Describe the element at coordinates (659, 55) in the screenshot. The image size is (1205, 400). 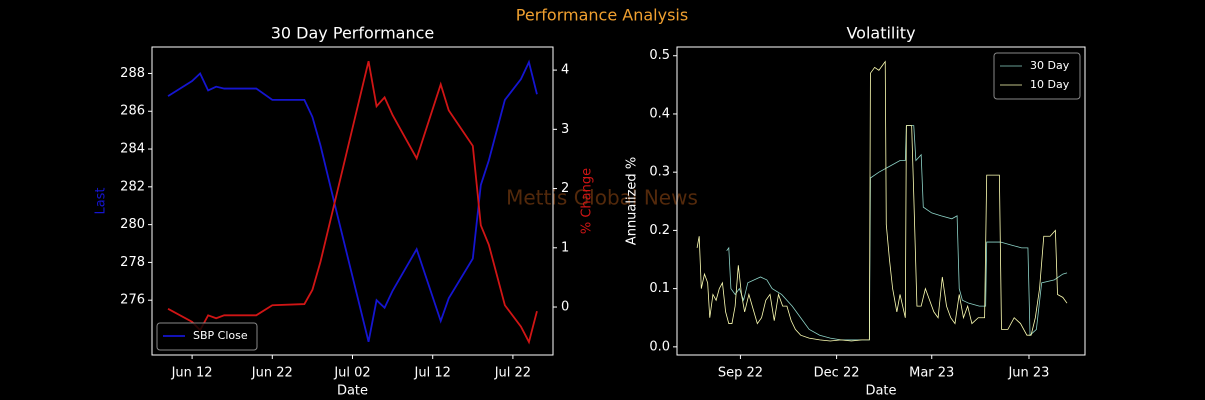
I see `y-tick-label: 0.5` at that location.